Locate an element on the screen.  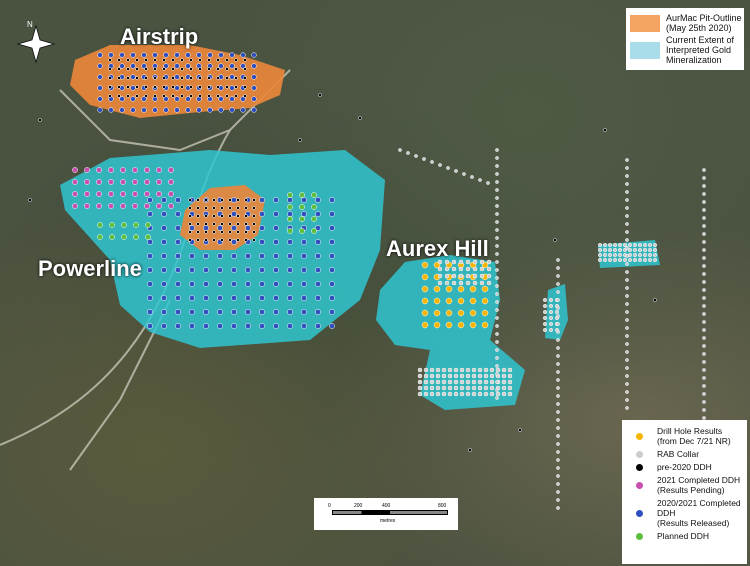
north-label: N is located at coordinates (30, 24).